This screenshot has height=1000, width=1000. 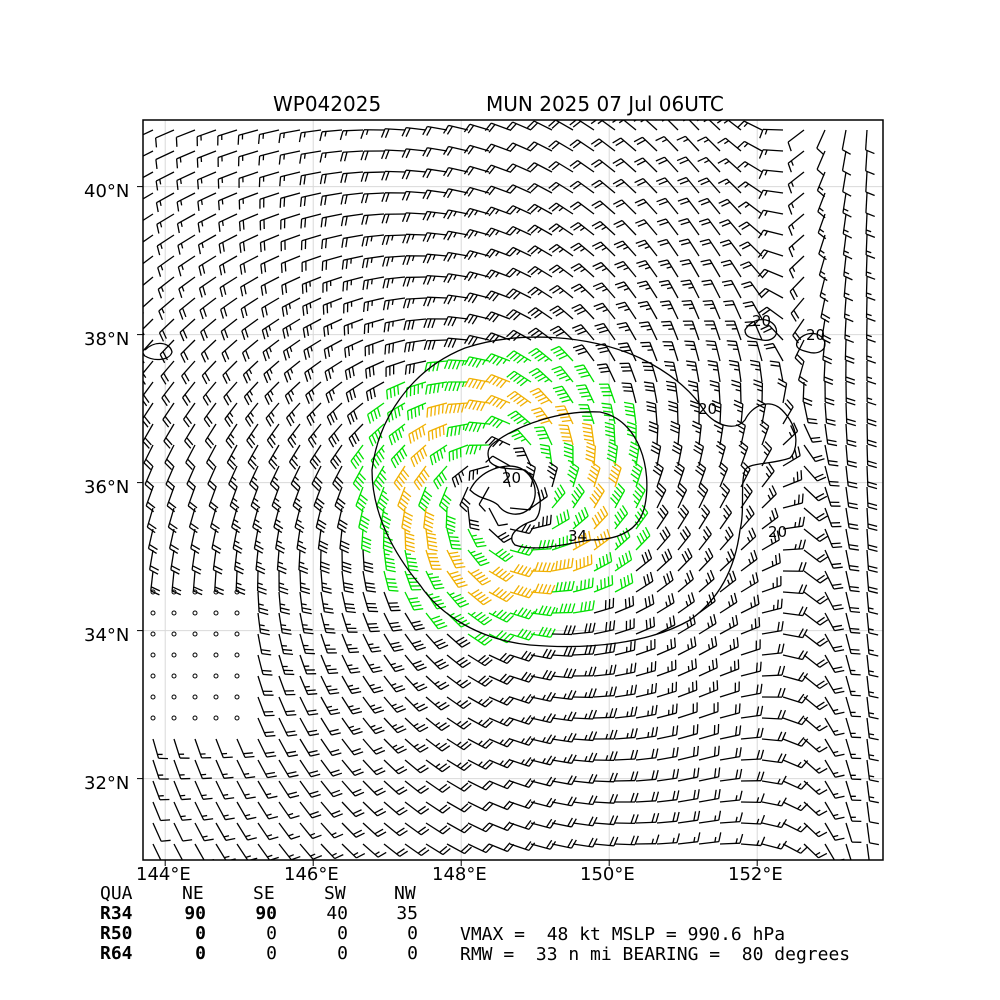 I want to click on r34-nw: 35, so click(x=407, y=913).